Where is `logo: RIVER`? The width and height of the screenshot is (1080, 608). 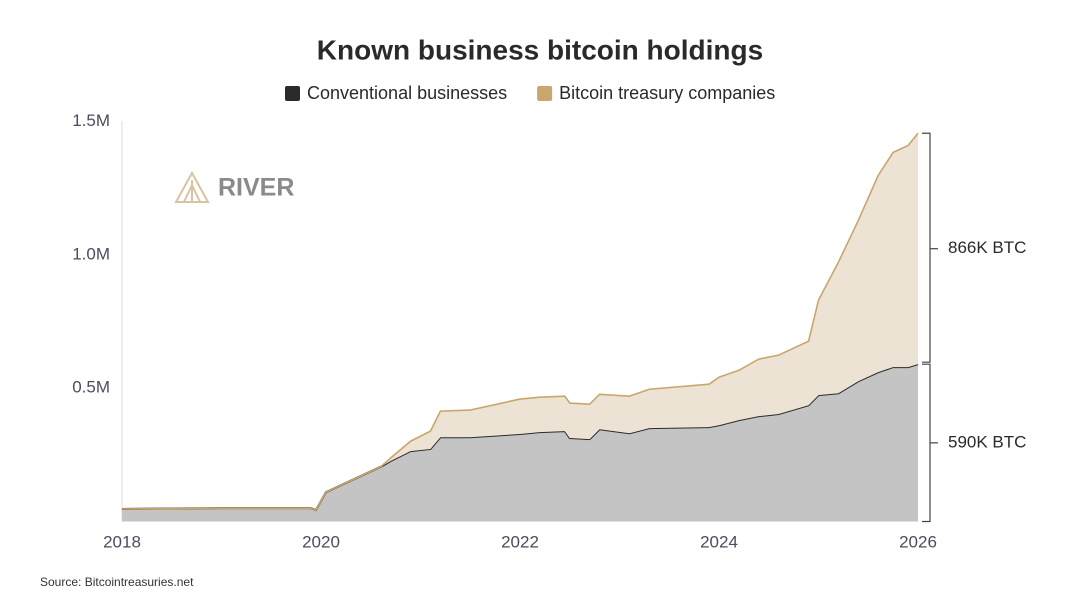
logo: RIVER is located at coordinates (234, 186).